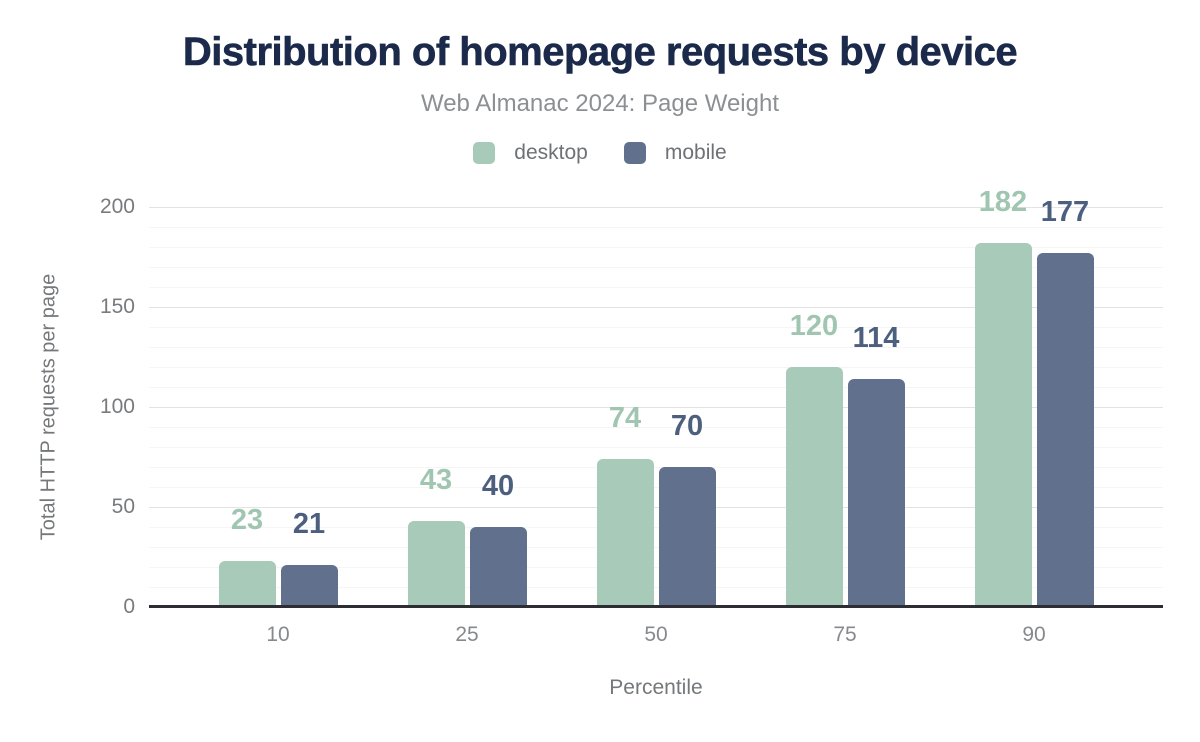 Image resolution: width=1200 pixels, height=742 pixels. I want to click on bar-group-p25: 43 40, so click(467, 536).